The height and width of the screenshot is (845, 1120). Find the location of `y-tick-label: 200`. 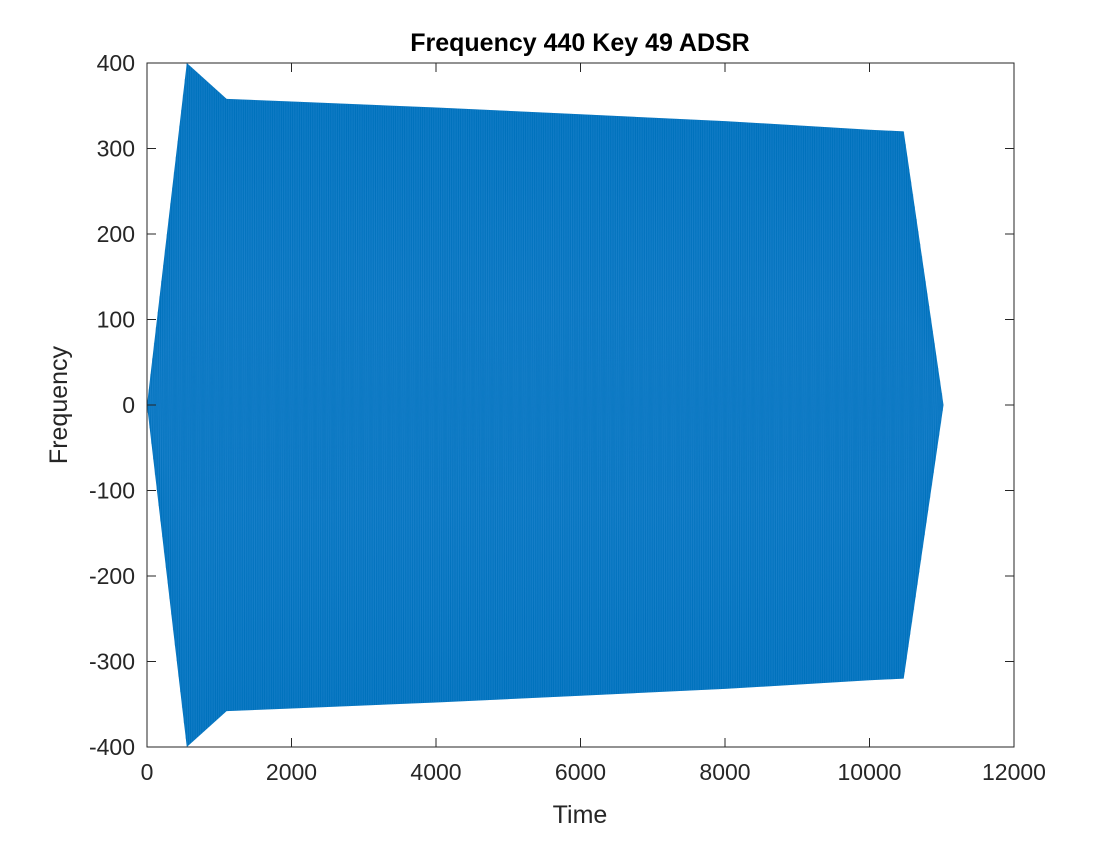

y-tick-label: 200 is located at coordinates (116, 234).